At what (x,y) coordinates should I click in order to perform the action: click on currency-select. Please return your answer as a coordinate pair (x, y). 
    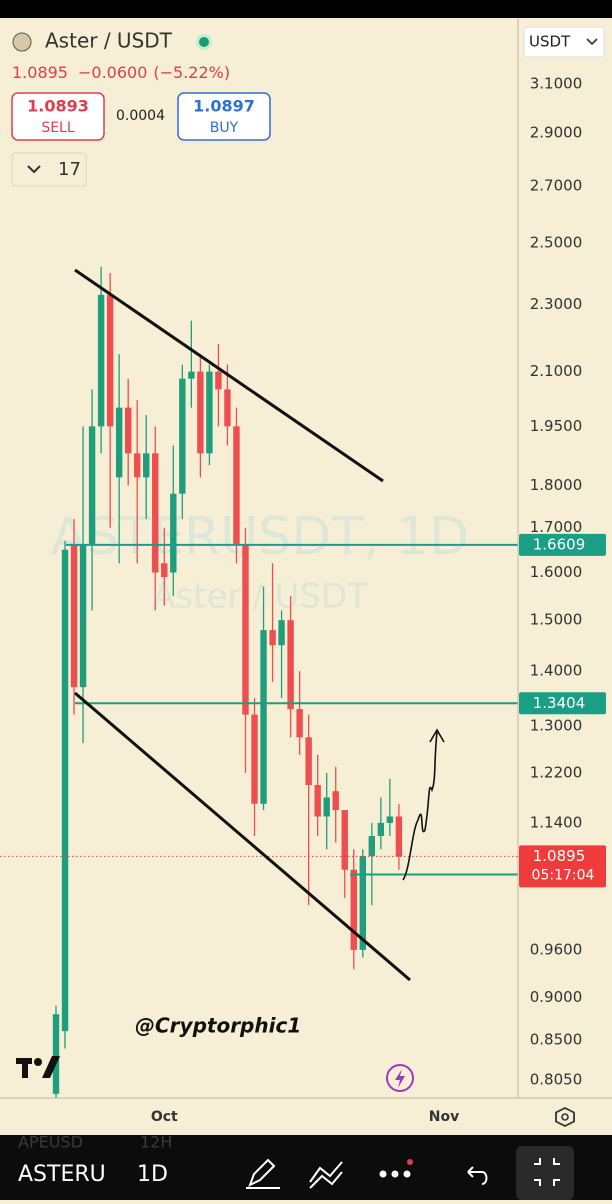
    Looking at the image, I should click on (564, 42).